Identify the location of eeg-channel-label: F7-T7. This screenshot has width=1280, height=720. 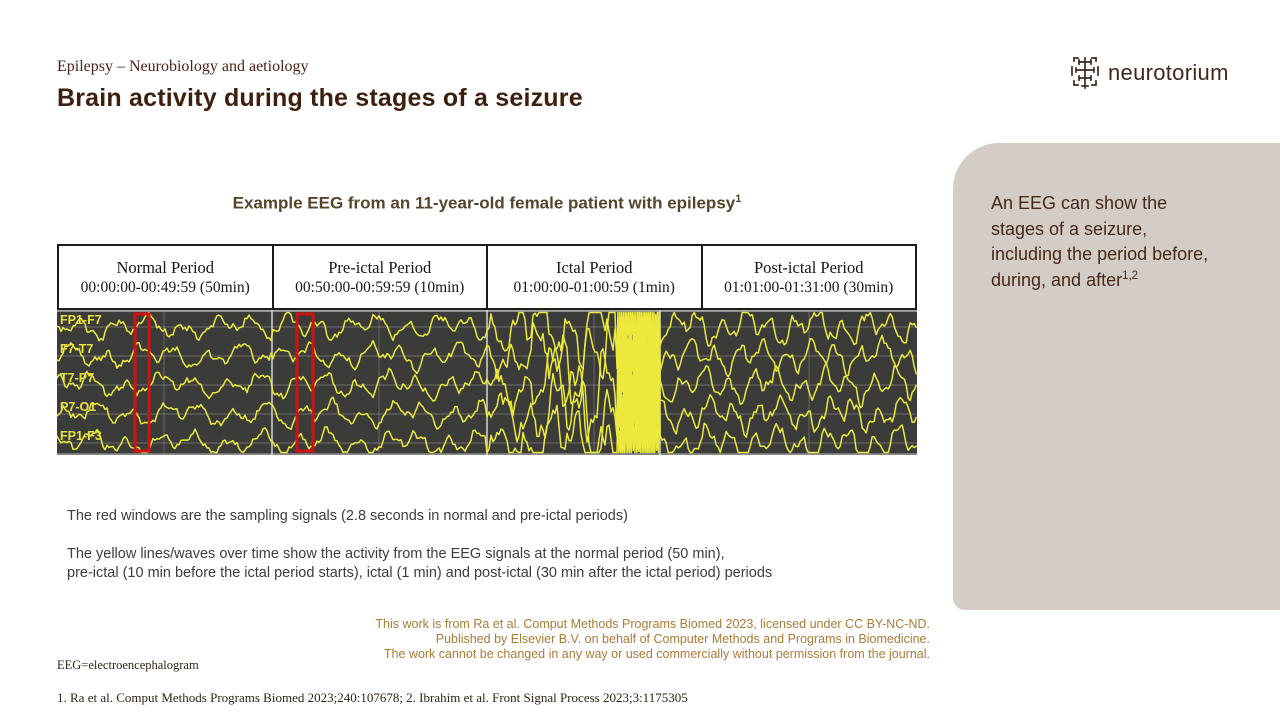
(76, 349).